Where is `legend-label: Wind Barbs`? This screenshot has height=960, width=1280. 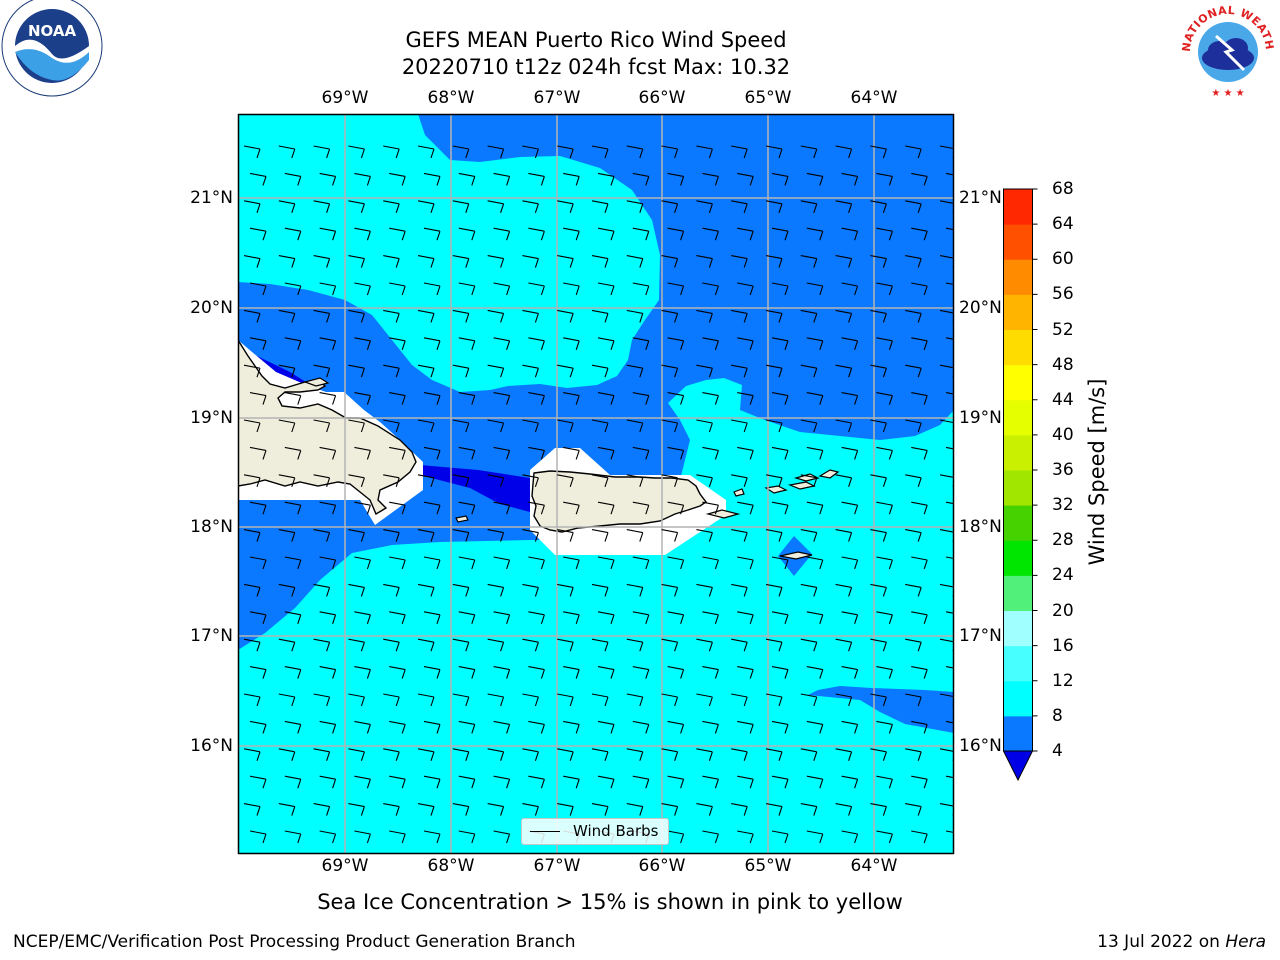
legend-label: Wind Barbs is located at coordinates (616, 831).